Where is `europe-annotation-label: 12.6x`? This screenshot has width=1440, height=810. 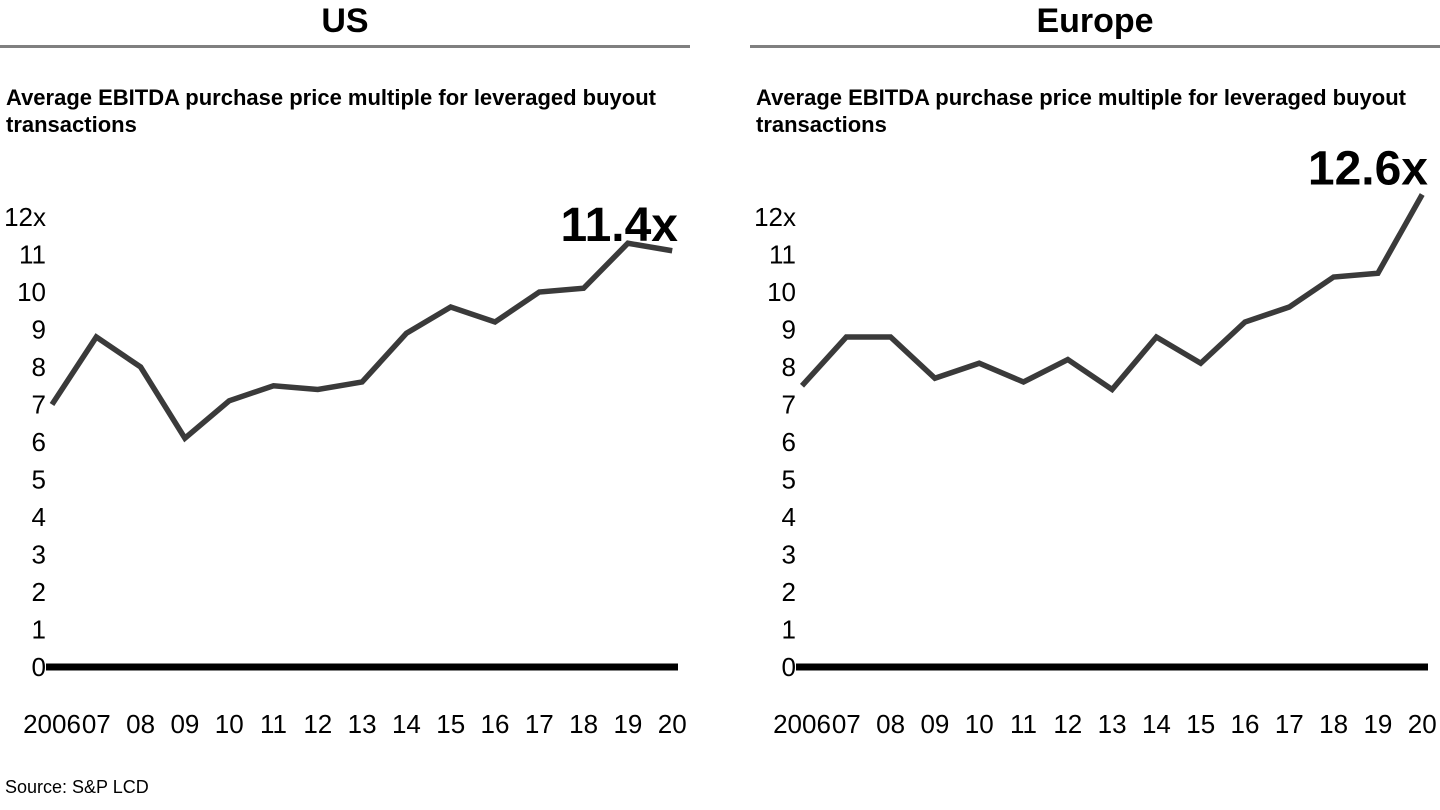
europe-annotation-label: 12.6x is located at coordinates (1368, 169).